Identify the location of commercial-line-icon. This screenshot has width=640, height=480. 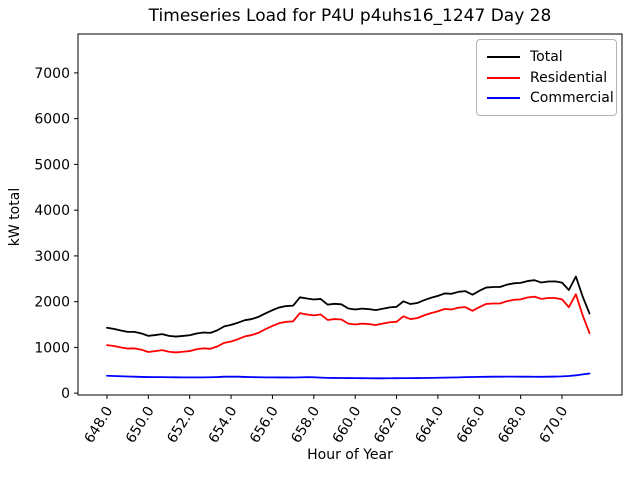
(503, 98).